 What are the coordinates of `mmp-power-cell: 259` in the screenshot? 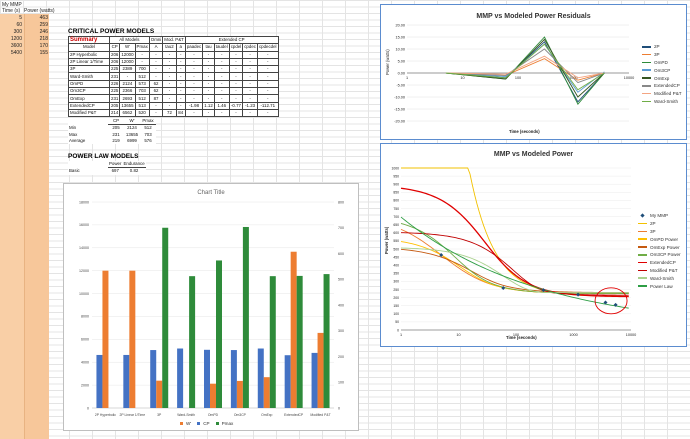 It's located at (43, 25).